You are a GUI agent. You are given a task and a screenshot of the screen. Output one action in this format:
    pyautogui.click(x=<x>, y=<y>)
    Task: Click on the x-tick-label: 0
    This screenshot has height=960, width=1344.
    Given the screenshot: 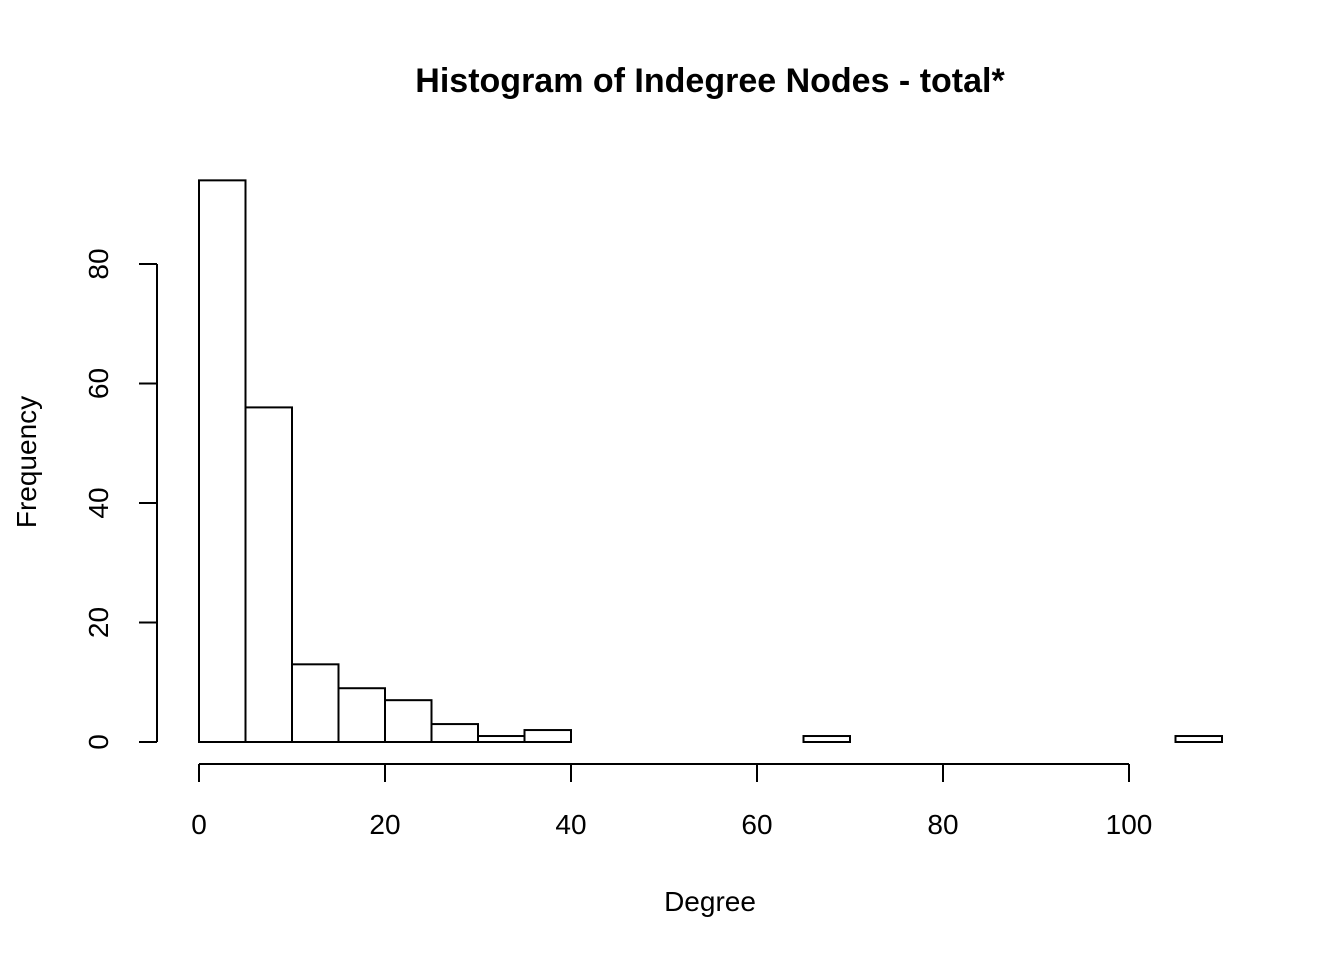 What is the action you would take?
    pyautogui.click(x=199, y=824)
    